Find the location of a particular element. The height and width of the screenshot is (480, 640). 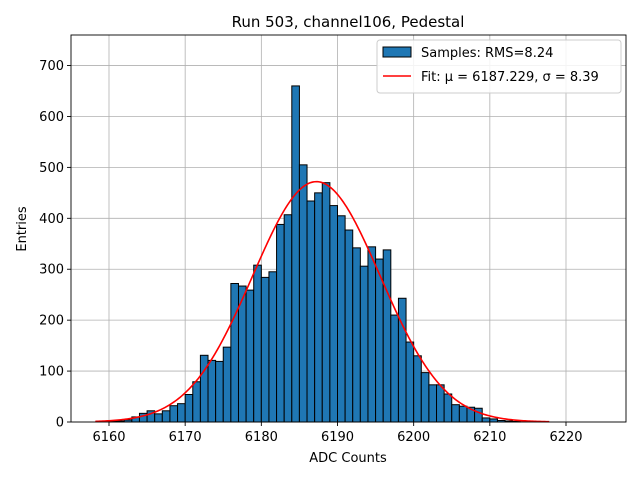

x-tick-label: 6220 is located at coordinates (565, 437).